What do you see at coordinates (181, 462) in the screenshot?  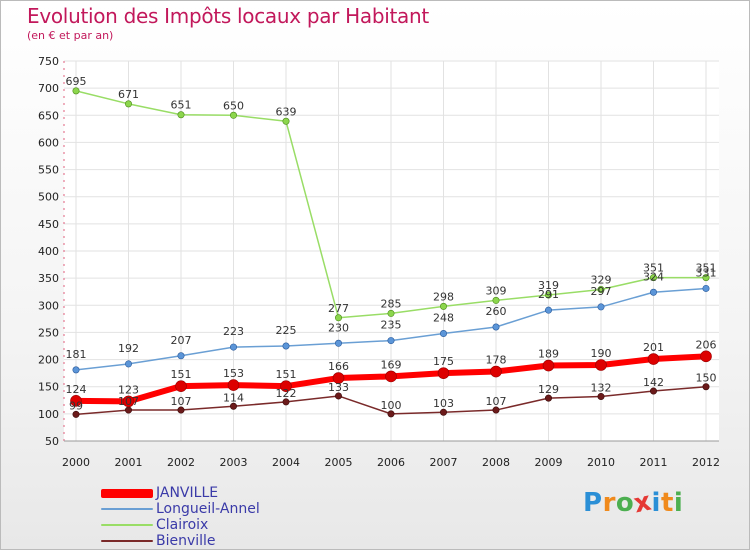 I see `x-tick-label: 2002` at bounding box center [181, 462].